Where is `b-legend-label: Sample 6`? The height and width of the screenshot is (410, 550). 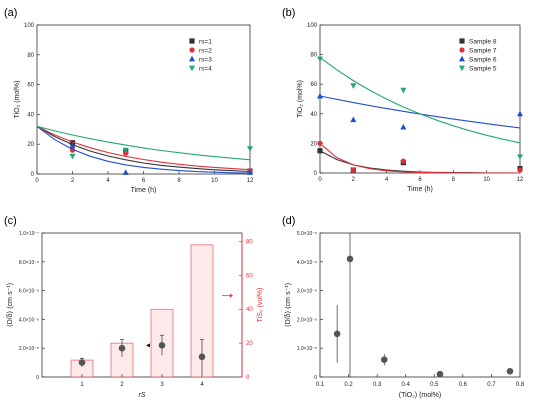
b-legend-label: Sample 6 is located at coordinates (483, 59).